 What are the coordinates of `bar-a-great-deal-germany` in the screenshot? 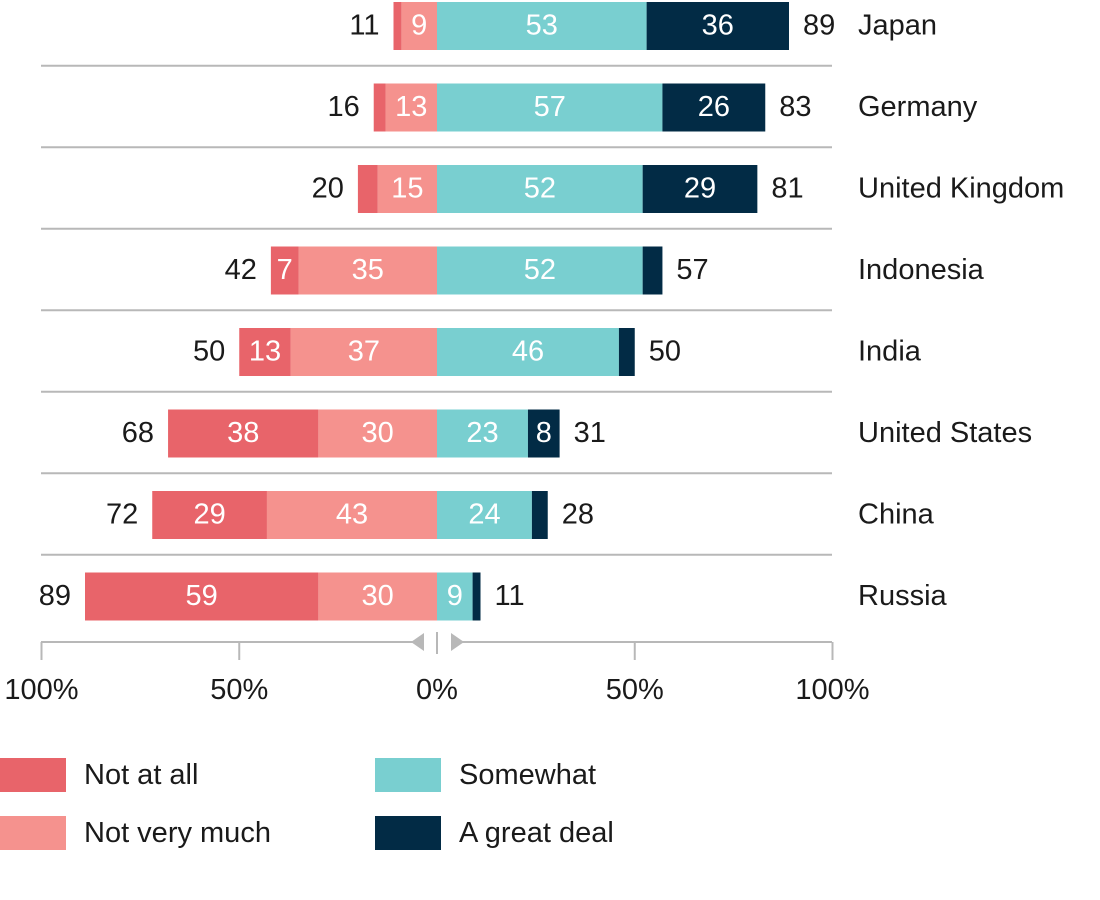 It's located at (714, 107).